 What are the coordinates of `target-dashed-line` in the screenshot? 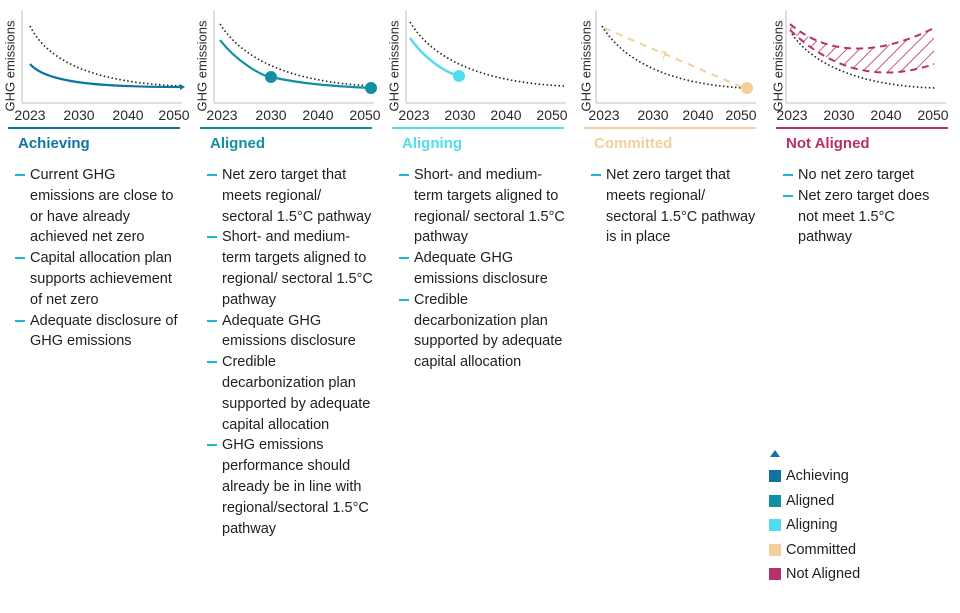 It's located at (674, 58).